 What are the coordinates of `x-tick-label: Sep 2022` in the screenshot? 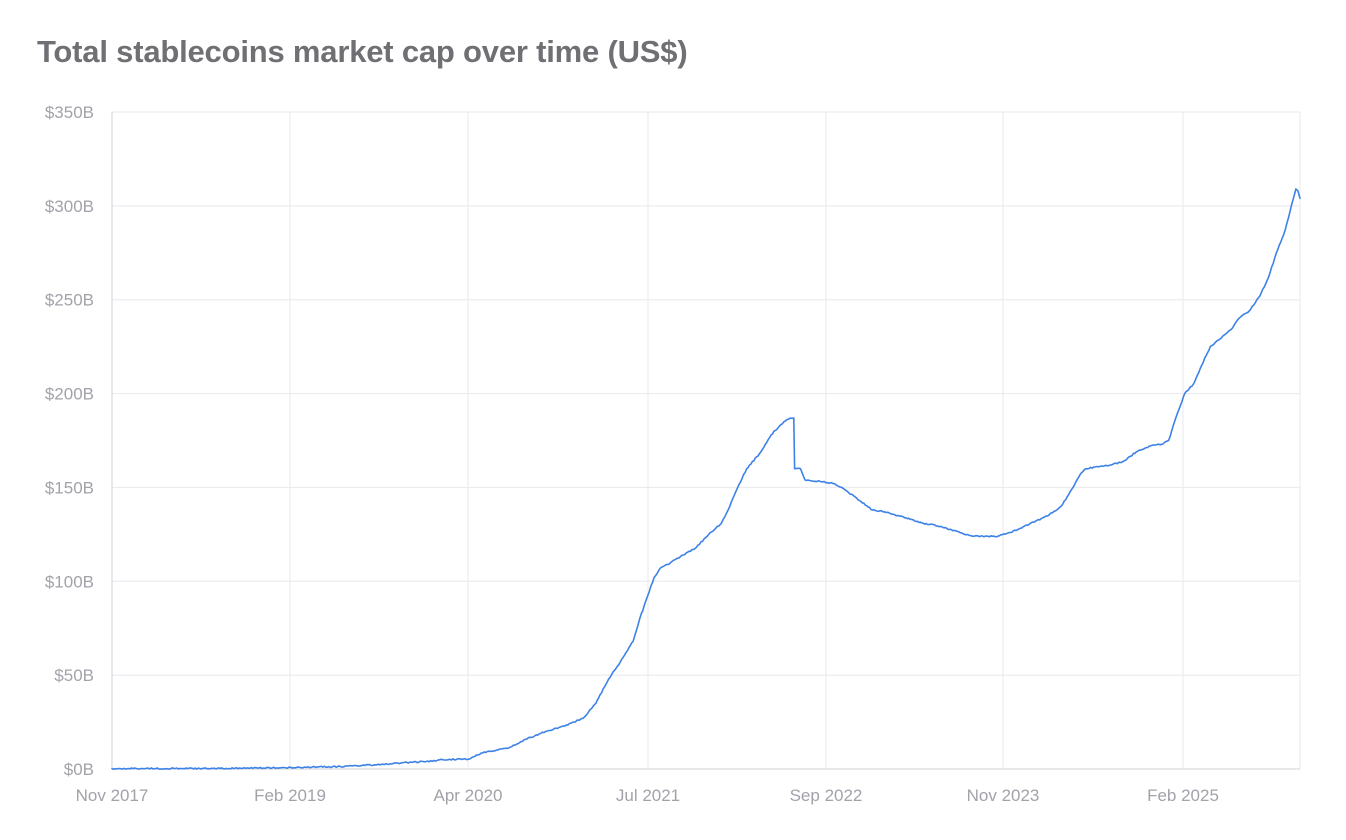 It's located at (826, 795).